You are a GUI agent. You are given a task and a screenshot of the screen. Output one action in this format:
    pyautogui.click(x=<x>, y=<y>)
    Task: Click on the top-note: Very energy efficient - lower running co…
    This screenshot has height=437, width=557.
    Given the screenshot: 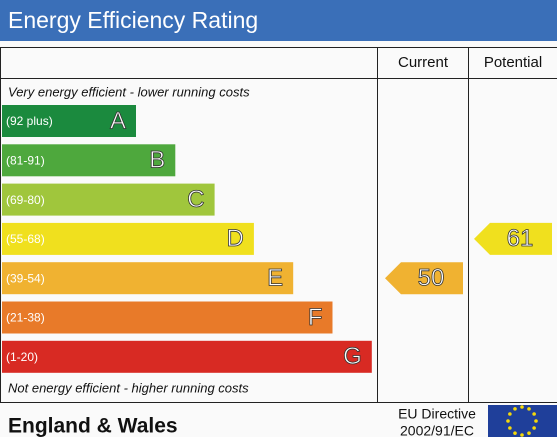 What is the action you would take?
    pyautogui.click(x=129, y=91)
    